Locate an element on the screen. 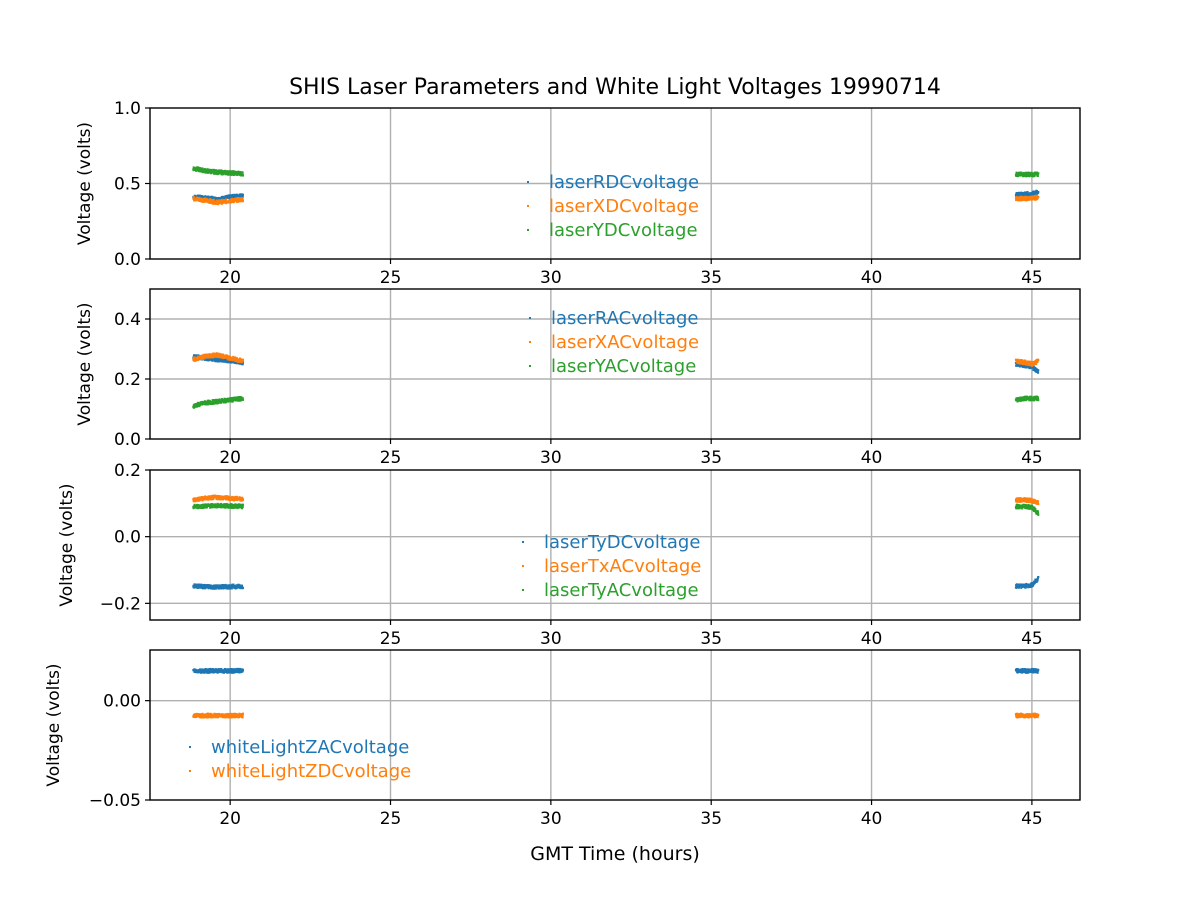 Image resolution: width=1200 pixels, height=900 pixels. legend-label: laserTyACvoltage is located at coordinates (621, 590).